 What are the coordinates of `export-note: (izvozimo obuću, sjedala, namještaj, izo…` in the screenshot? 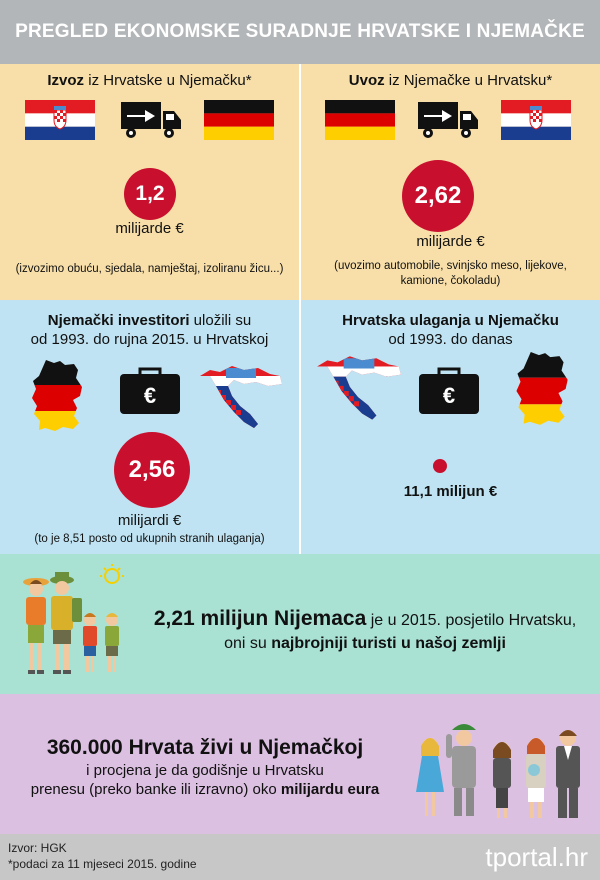 It's located at (149, 269).